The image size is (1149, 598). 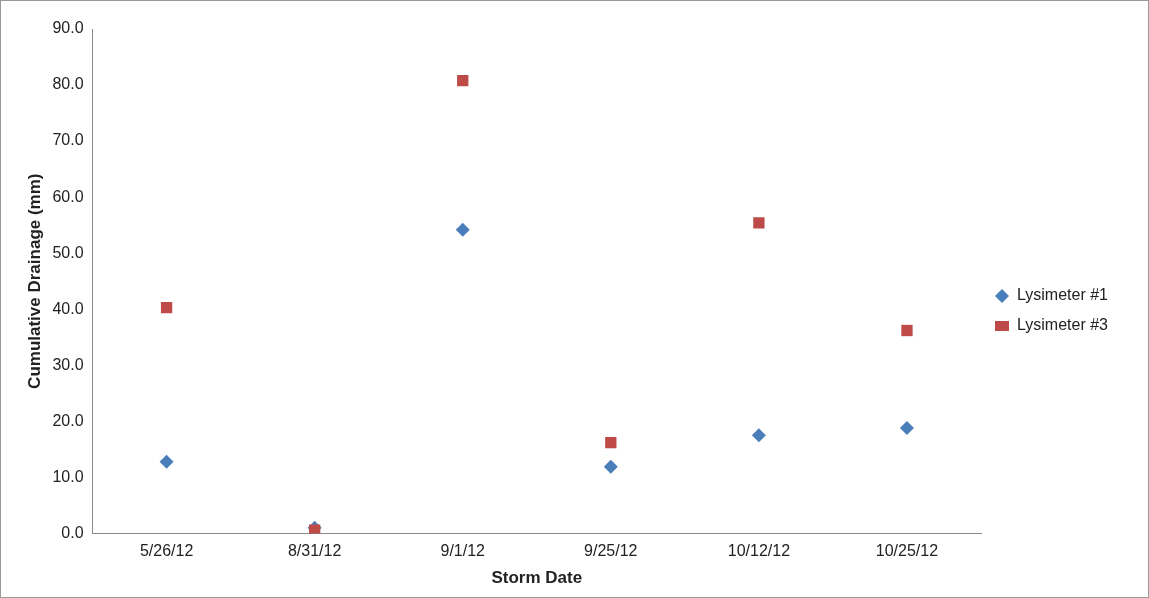 I want to click on y-tick-label: 10.0, so click(x=68, y=476).